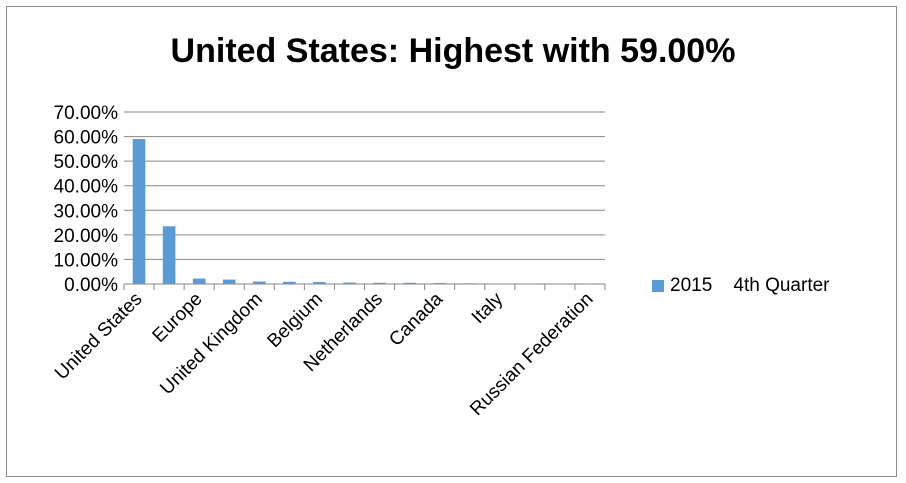 Image resolution: width=906 pixels, height=483 pixels. Describe the element at coordinates (658, 286) in the screenshot. I see `legend-swatch` at that location.